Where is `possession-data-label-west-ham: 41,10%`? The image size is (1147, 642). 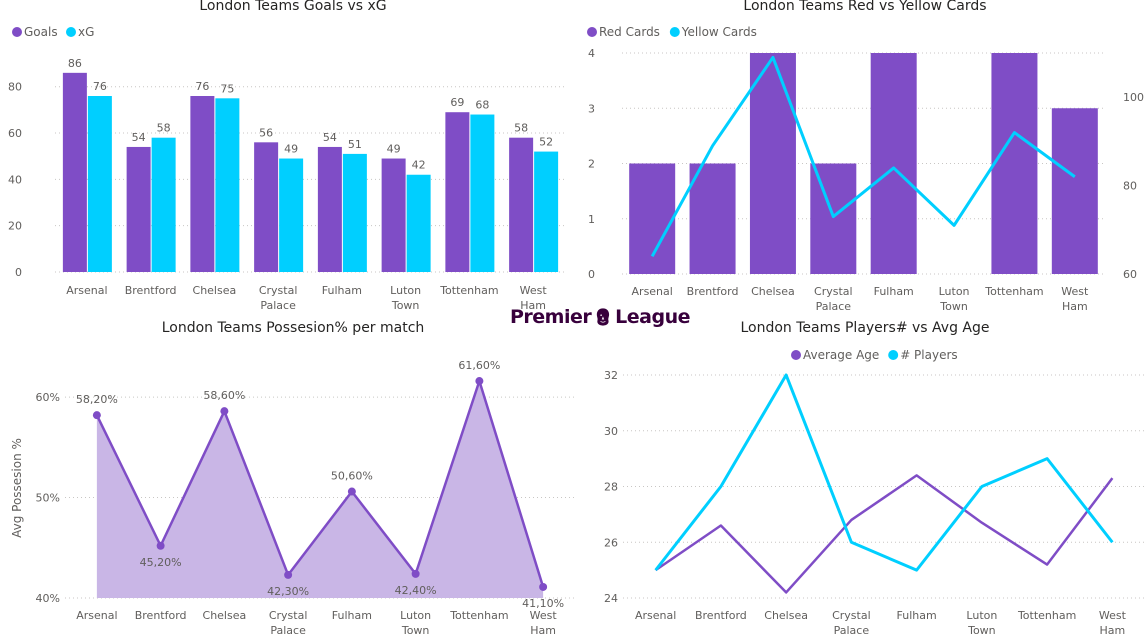 possession-data-label-west-ham: 41,10% is located at coordinates (543, 603).